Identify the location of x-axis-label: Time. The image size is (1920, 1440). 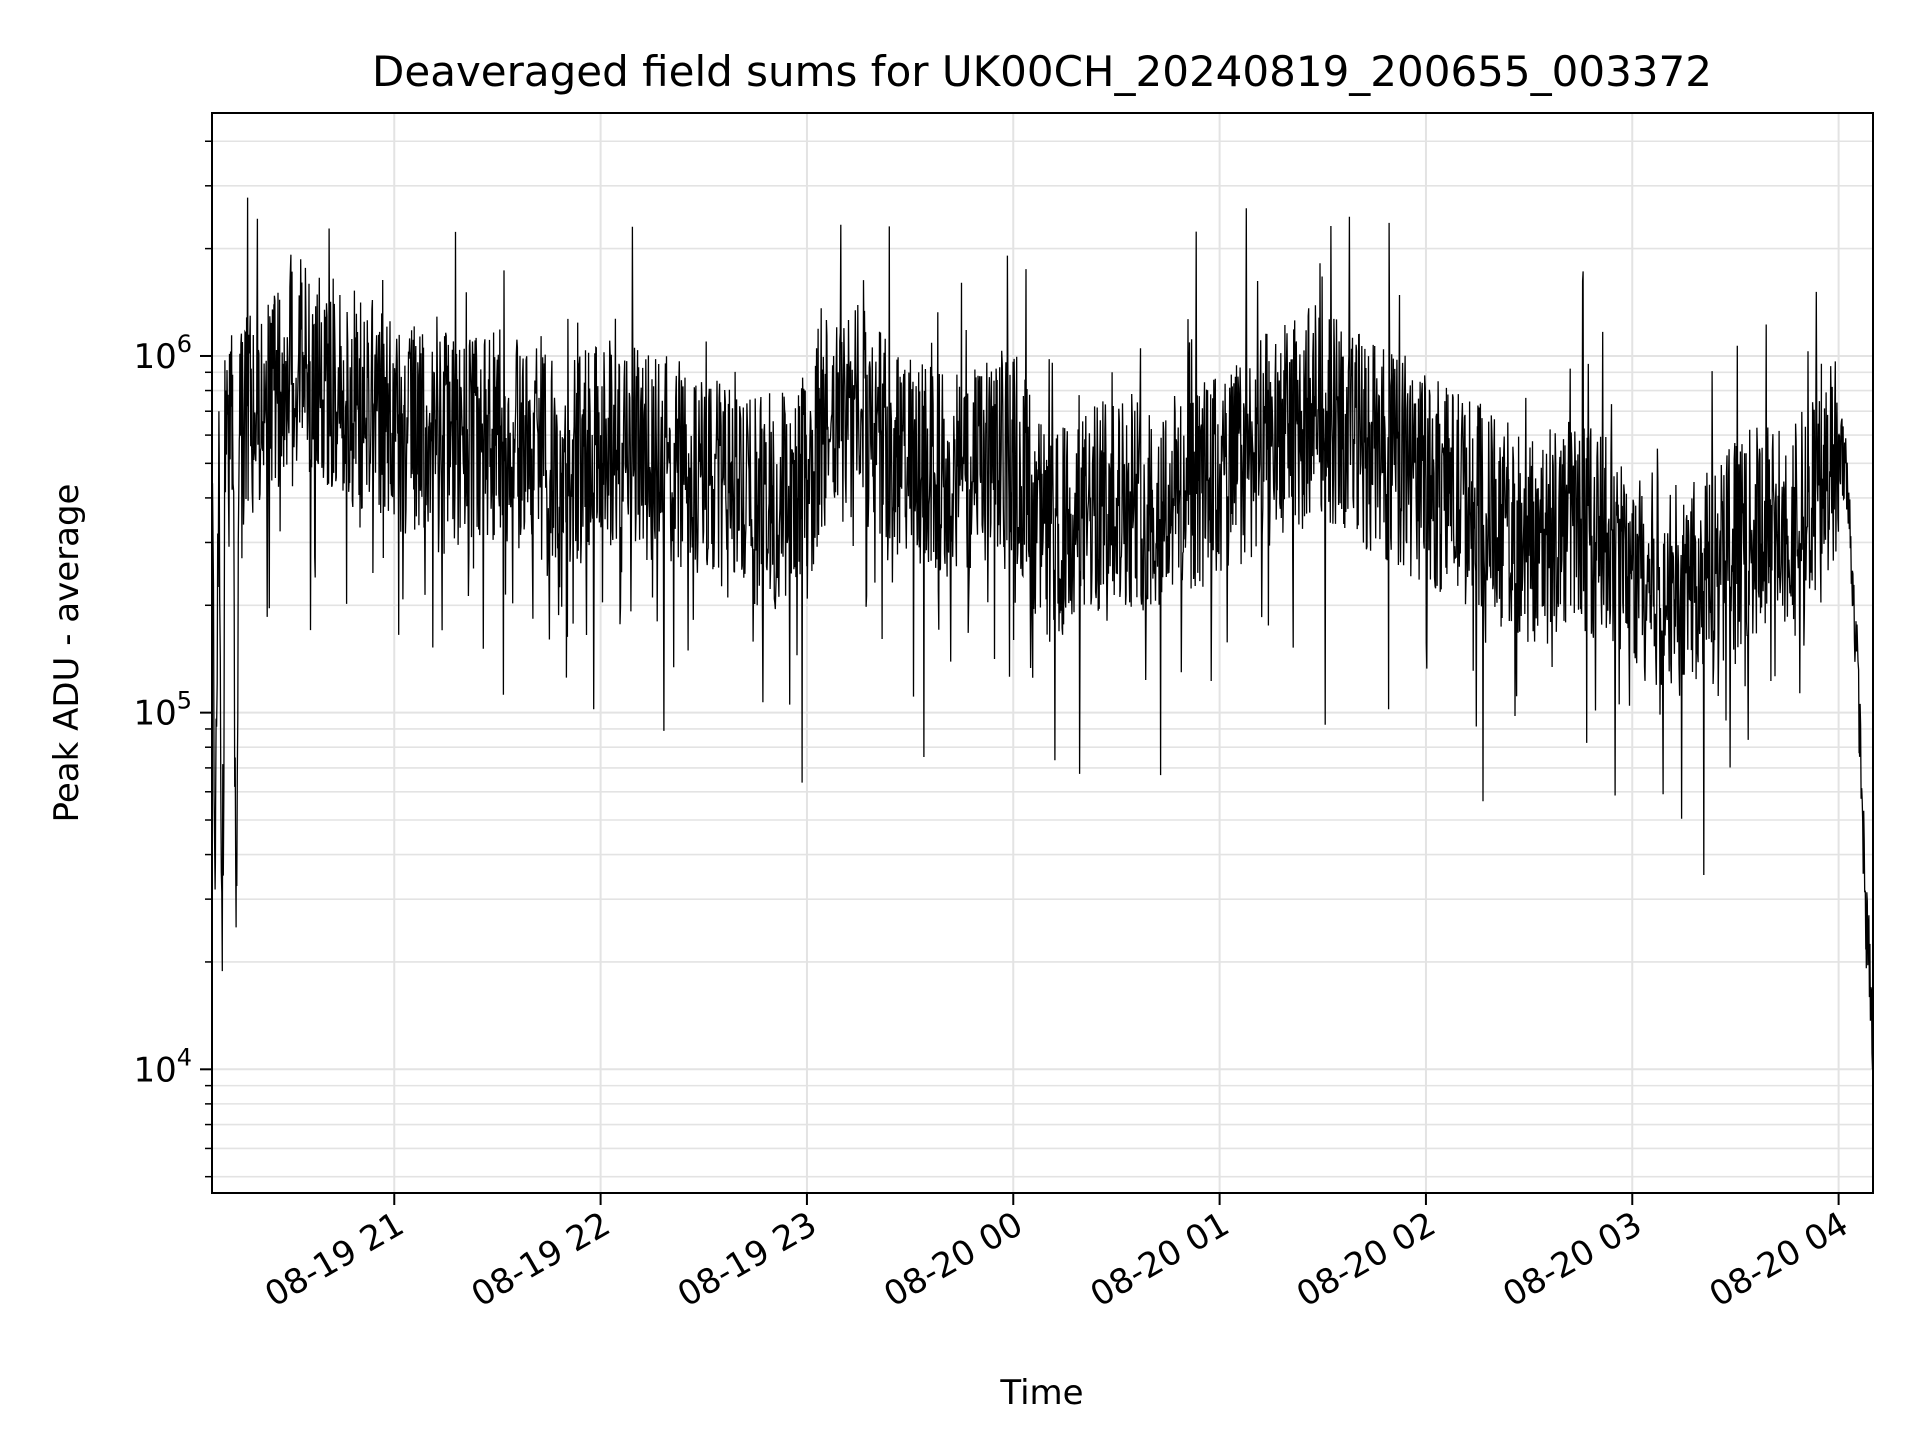
(1041, 1393).